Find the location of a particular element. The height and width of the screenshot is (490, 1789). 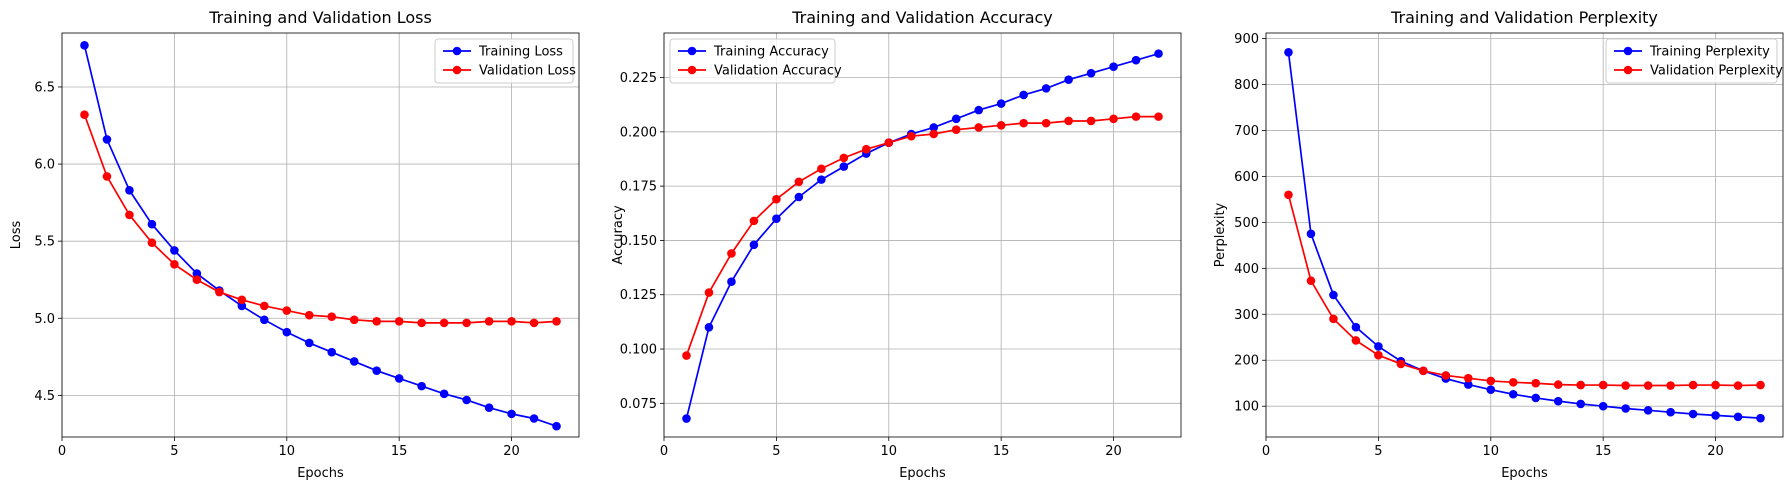

y-tick-label: 5.5 is located at coordinates (44, 242).